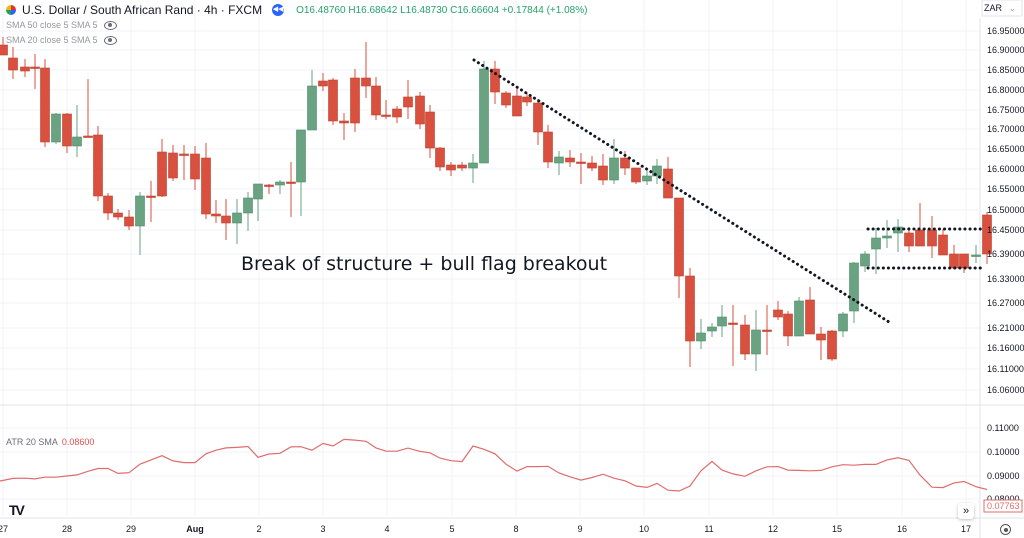 Image resolution: width=1024 pixels, height=538 pixels. I want to click on time-axis-label: 28, so click(67, 529).